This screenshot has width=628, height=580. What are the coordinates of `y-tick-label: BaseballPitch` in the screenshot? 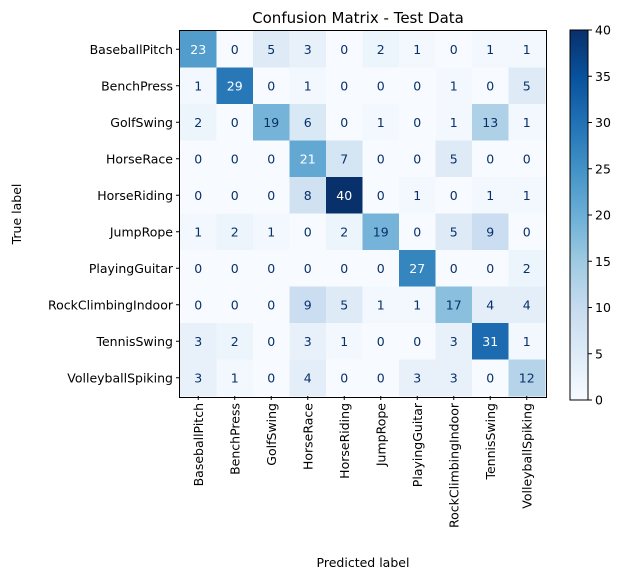 It's located at (131, 49).